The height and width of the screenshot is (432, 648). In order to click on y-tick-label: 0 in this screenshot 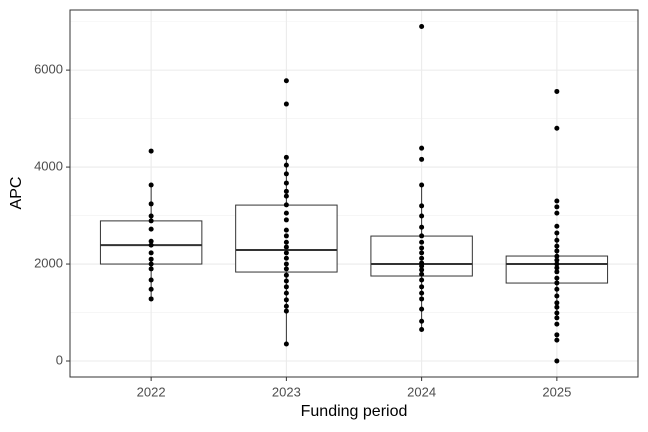, I will do `click(59, 359)`.